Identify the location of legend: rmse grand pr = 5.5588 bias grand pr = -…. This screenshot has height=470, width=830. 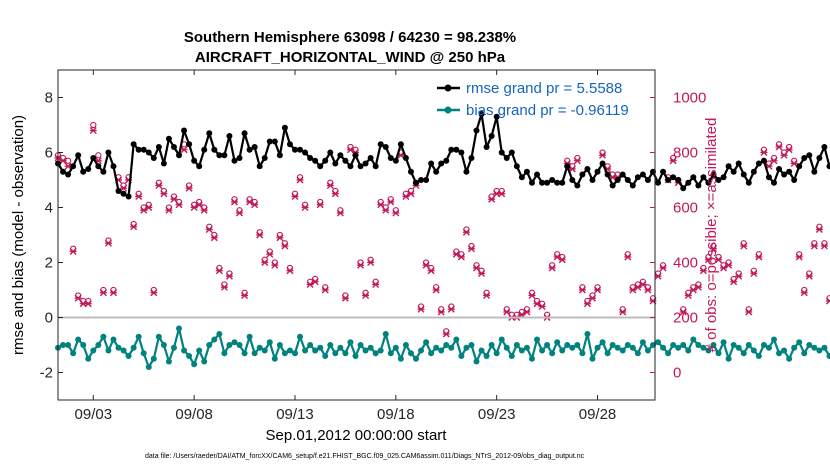
(533, 99).